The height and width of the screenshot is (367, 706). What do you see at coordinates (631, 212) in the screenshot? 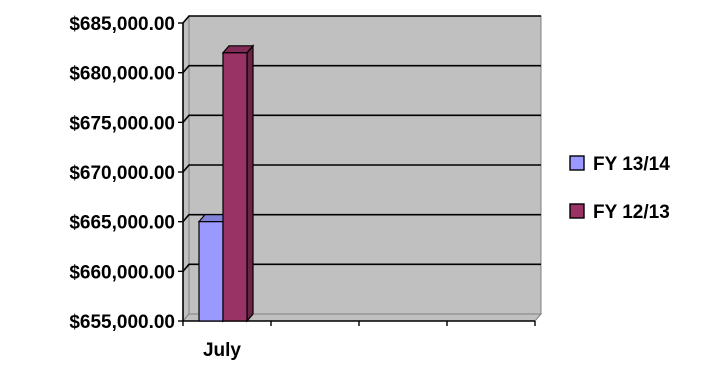
I see `legend-label: FY 12/13` at bounding box center [631, 212].